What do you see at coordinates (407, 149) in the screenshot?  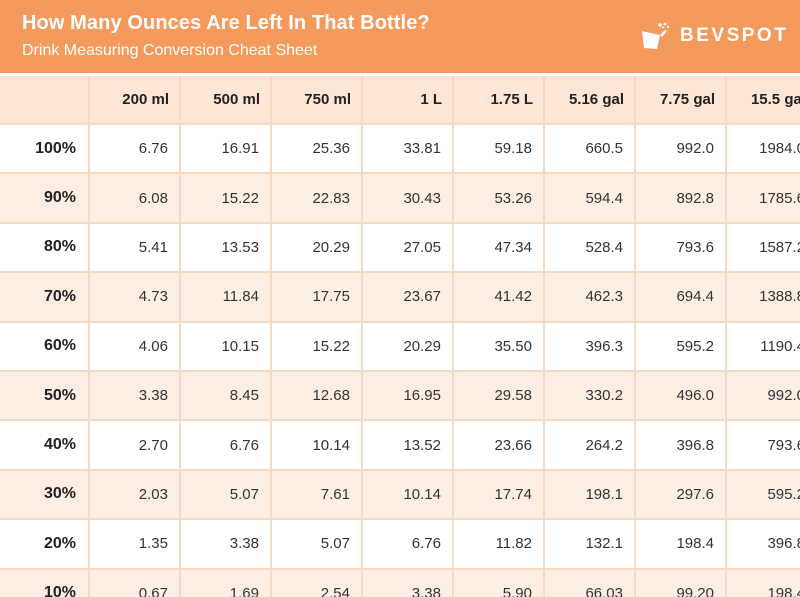 I see `table-cell: 33.81` at bounding box center [407, 149].